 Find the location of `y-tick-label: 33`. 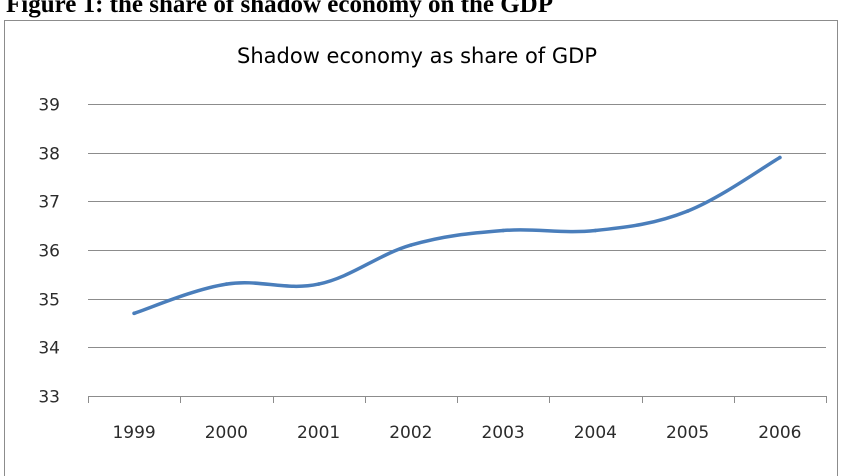

y-tick-label: 33 is located at coordinates (49, 398).